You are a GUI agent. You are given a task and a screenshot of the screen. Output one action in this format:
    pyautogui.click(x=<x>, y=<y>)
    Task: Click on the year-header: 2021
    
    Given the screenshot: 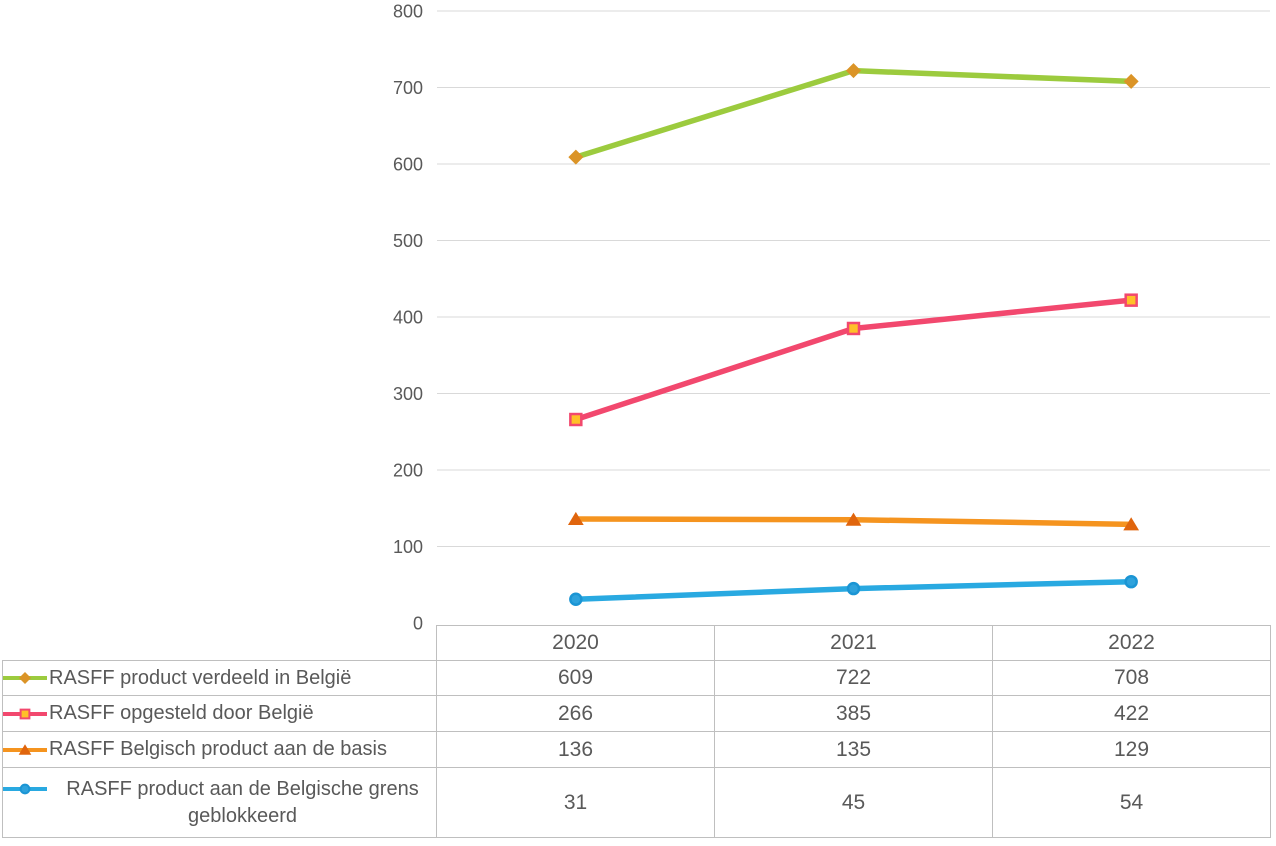 What is the action you would take?
    pyautogui.click(x=853, y=643)
    